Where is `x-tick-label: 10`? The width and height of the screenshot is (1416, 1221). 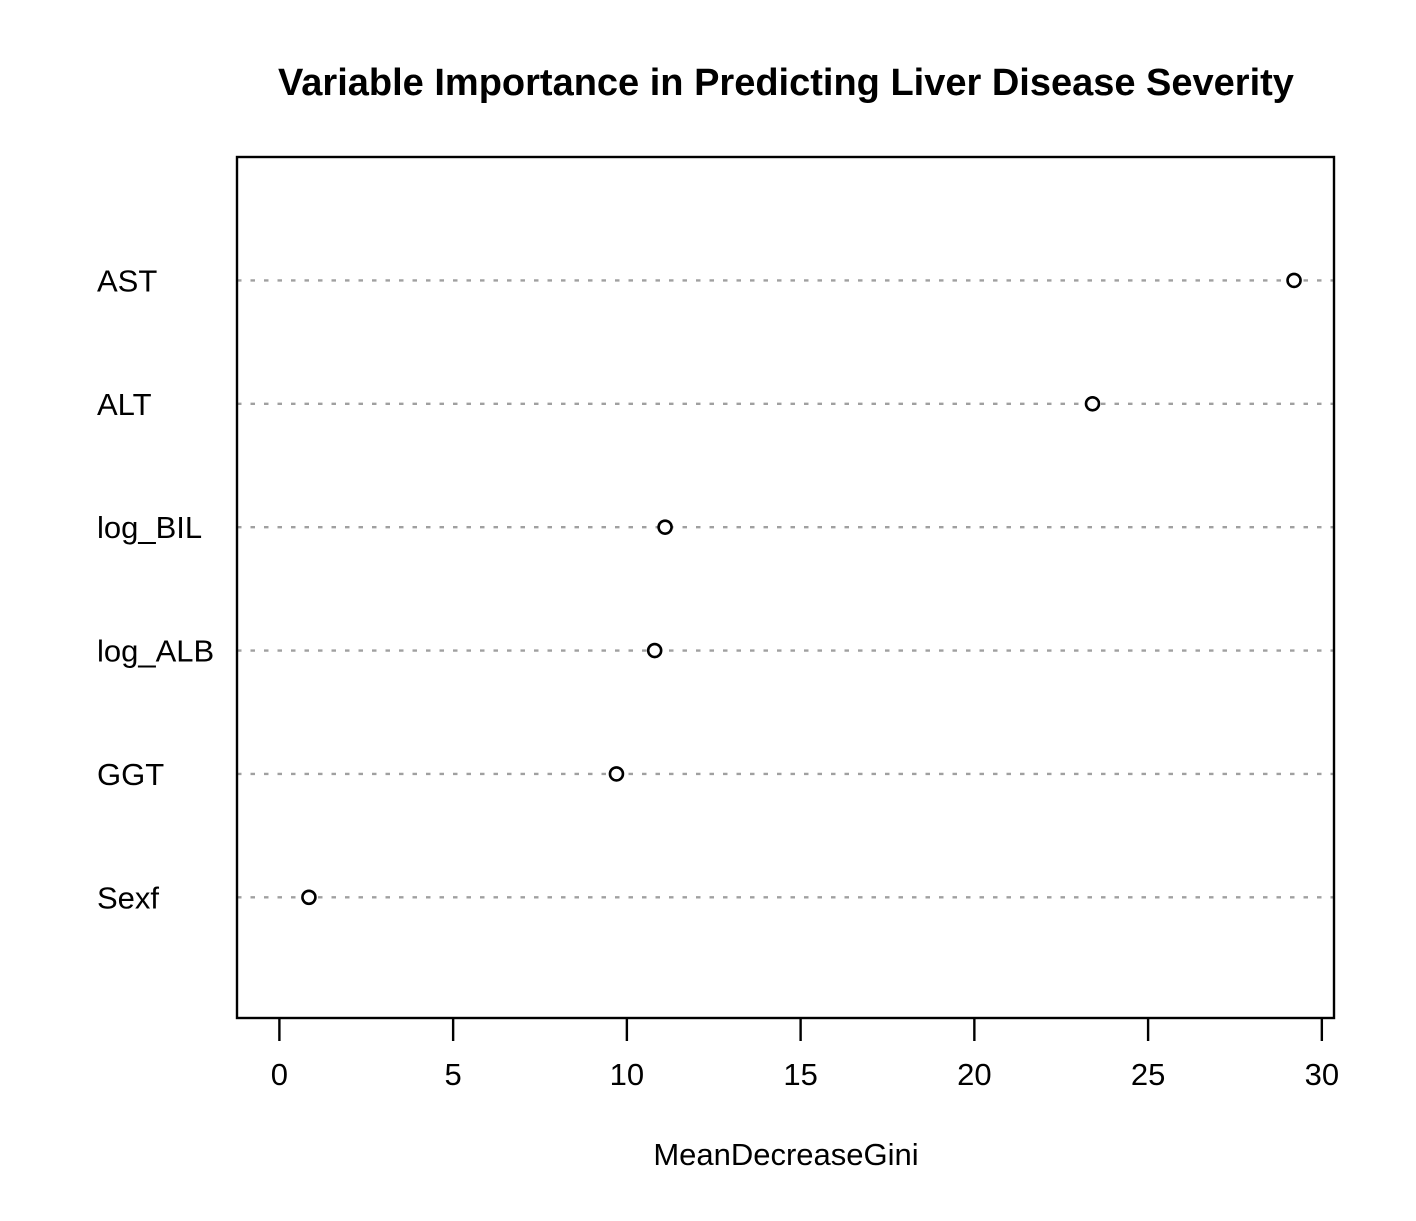
x-tick-label: 10 is located at coordinates (627, 1074).